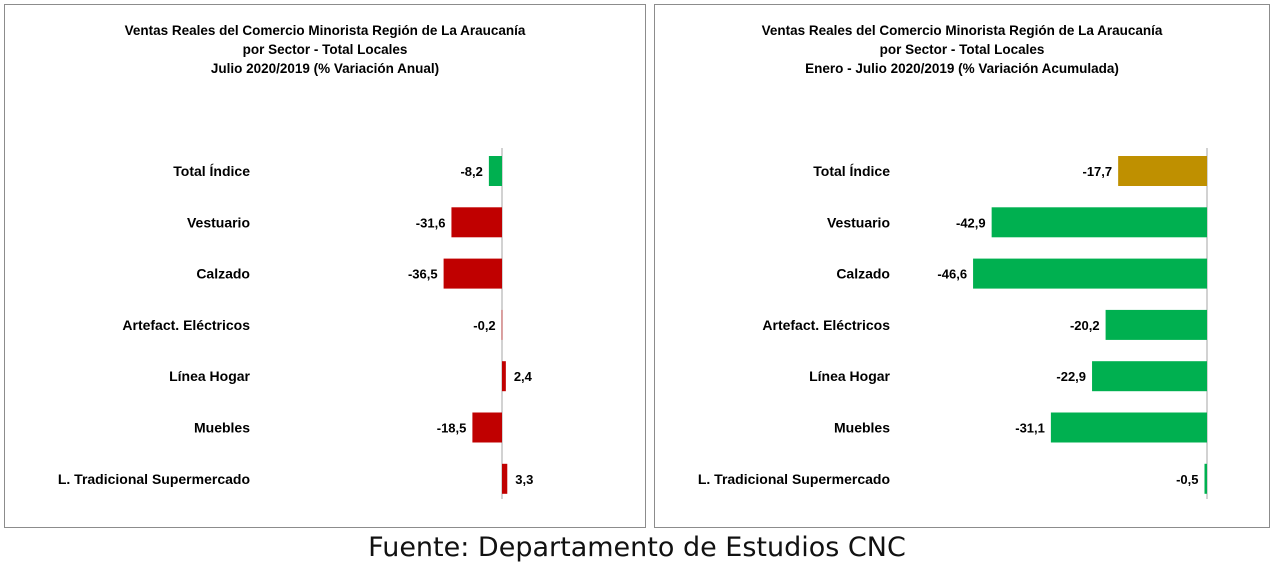 Image resolution: width=1274 pixels, height=566 pixels. I want to click on data-label: -18,5, so click(452, 428).